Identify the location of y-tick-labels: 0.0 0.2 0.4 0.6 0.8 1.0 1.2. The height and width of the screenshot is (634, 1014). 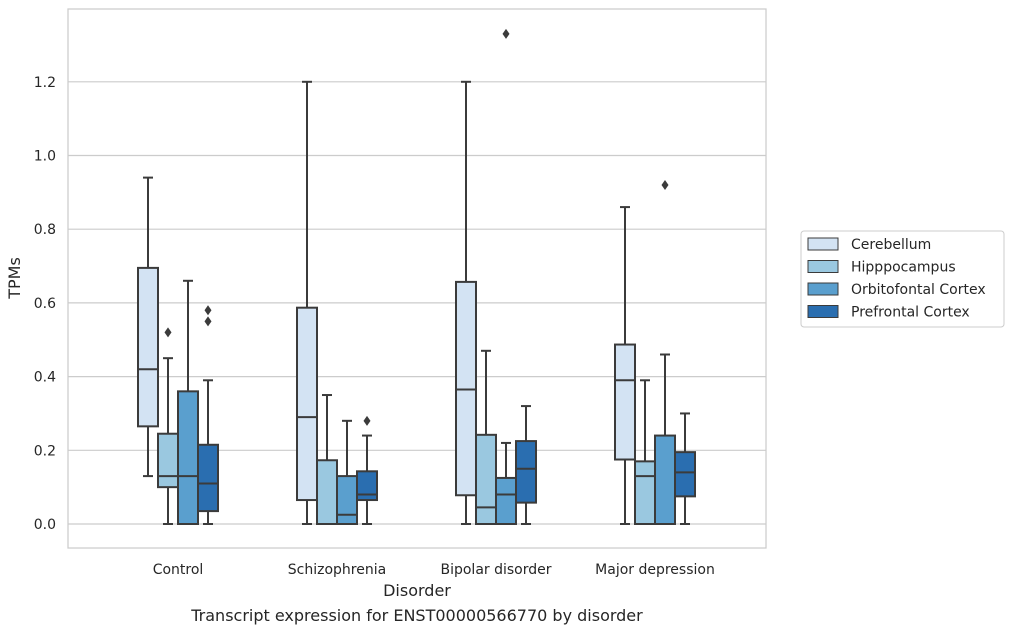
(45, 304).